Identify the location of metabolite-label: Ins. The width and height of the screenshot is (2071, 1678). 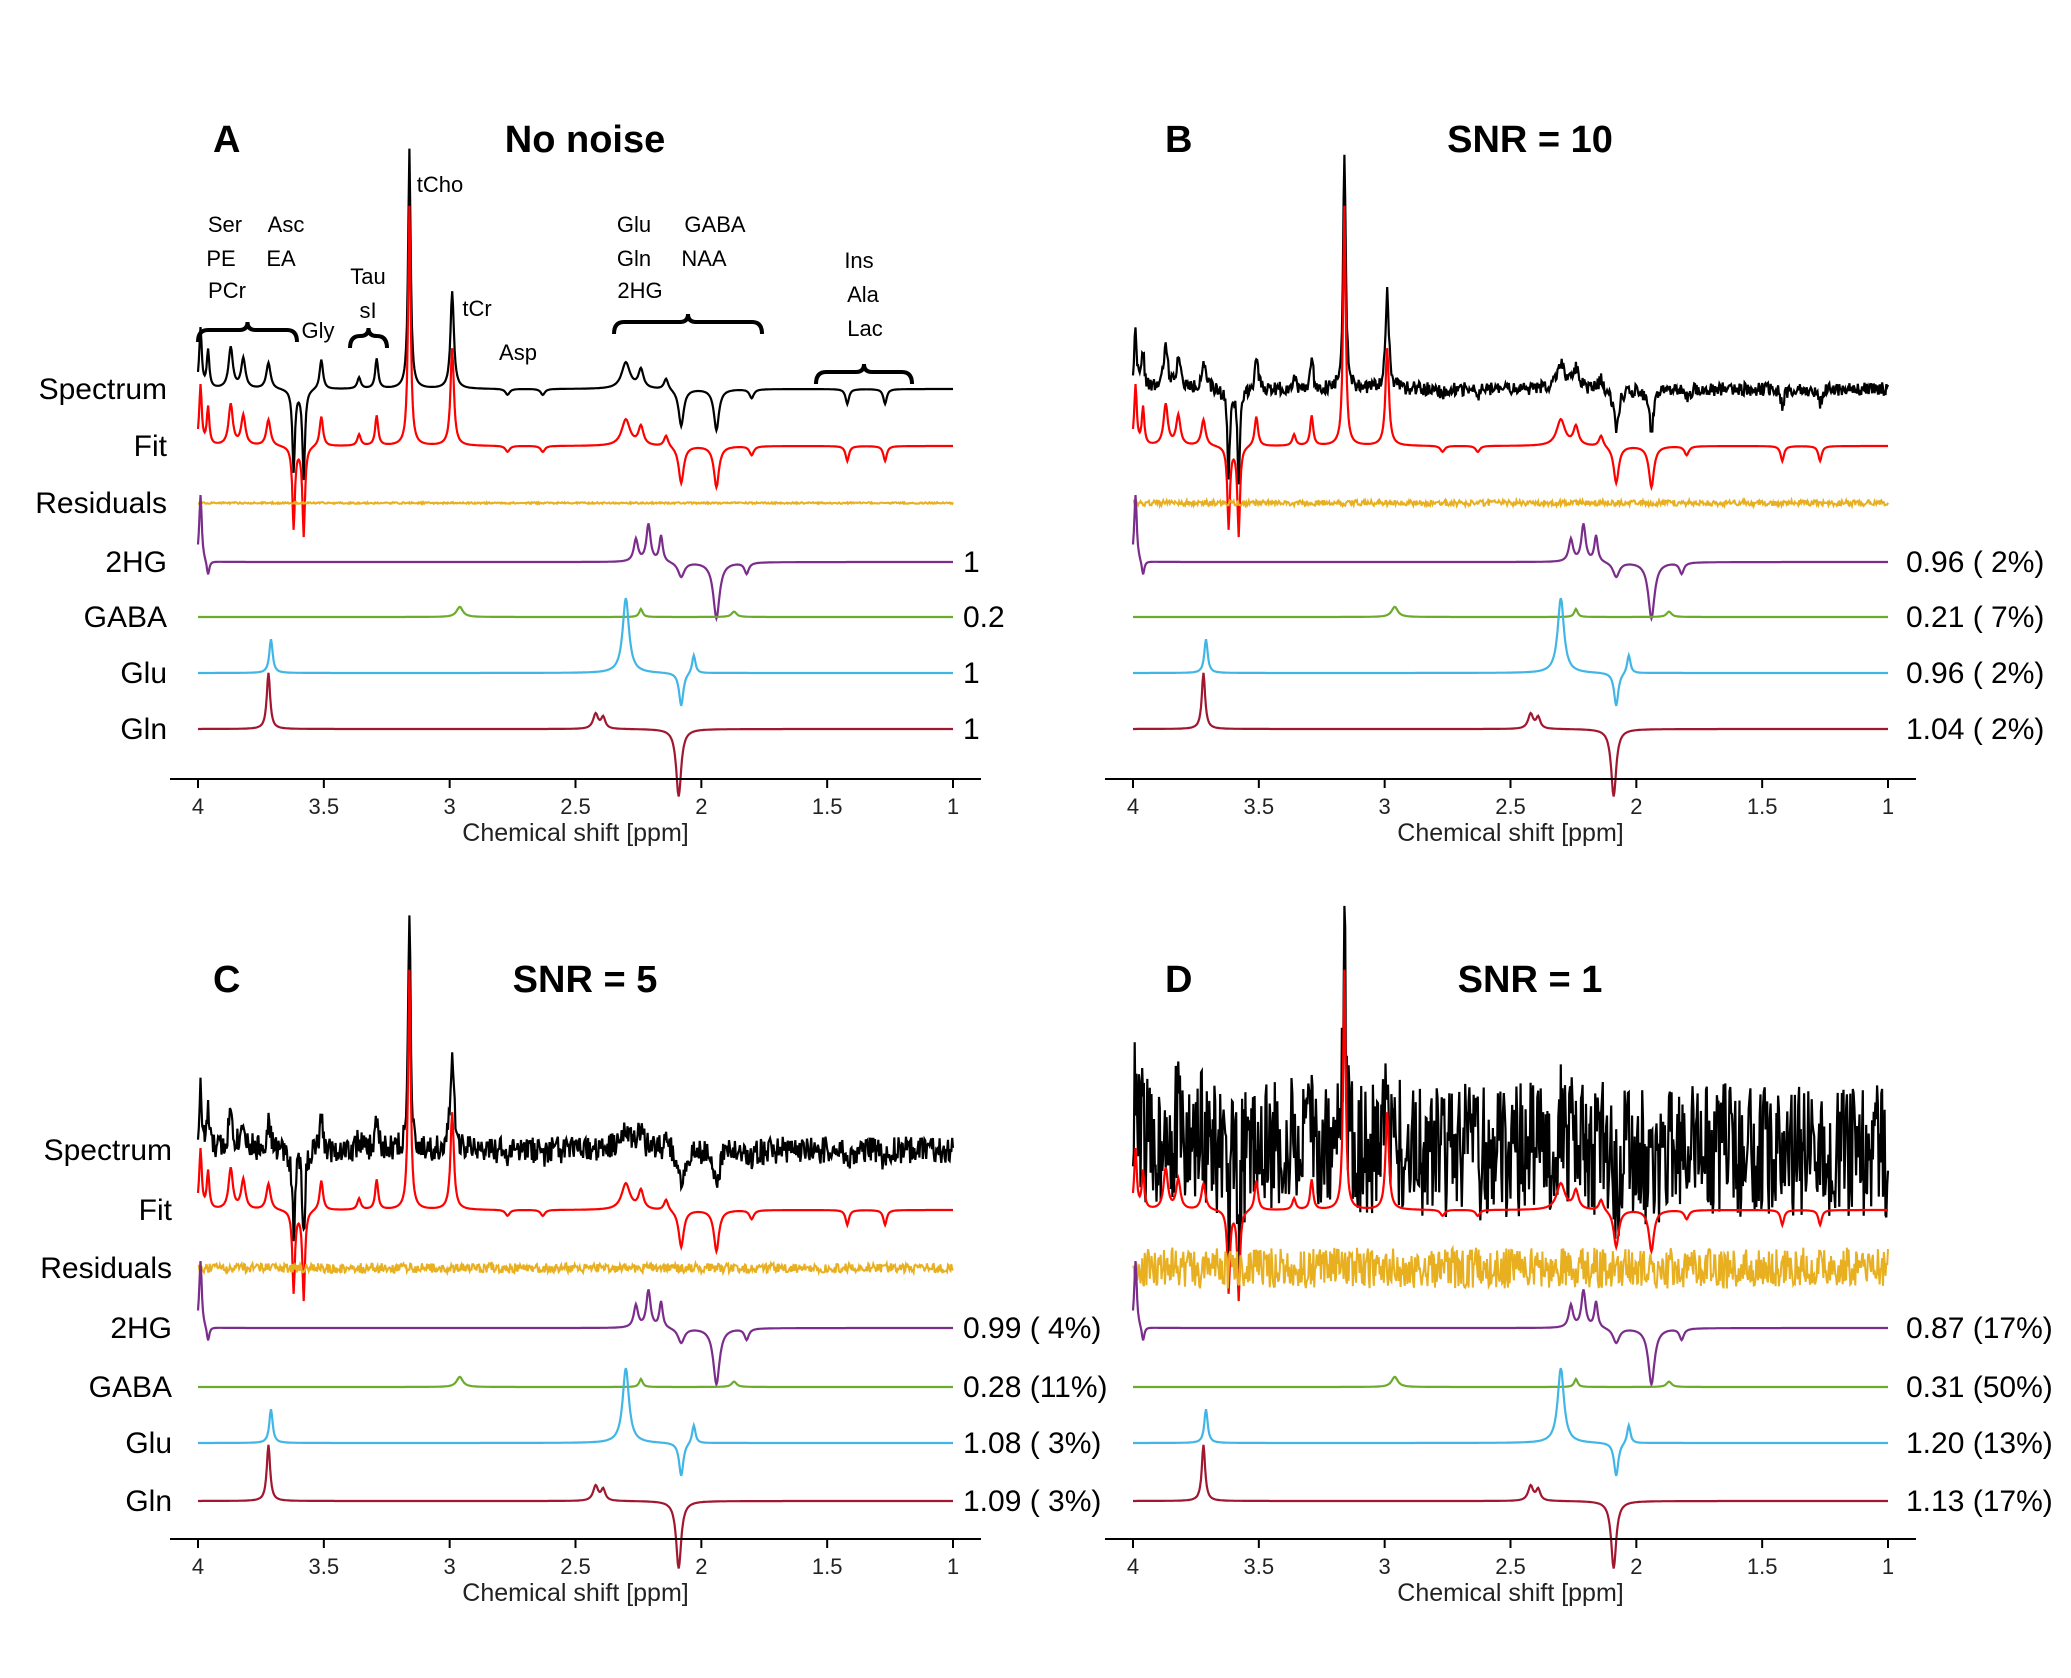
(858, 260).